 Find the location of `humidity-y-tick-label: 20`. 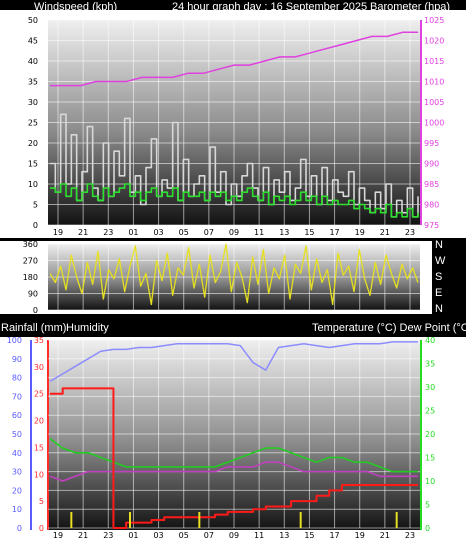

humidity-y-tick-label: 20 is located at coordinates (17, 490).